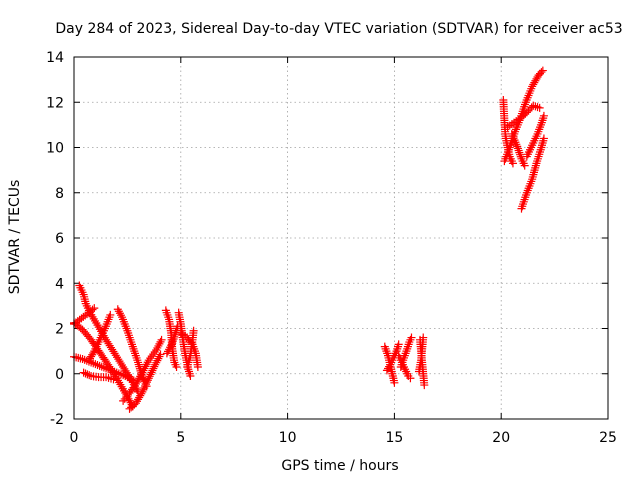 This screenshot has height=480, width=640. What do you see at coordinates (55, 149) in the screenshot?
I see `y-tick-label: 10` at bounding box center [55, 149].